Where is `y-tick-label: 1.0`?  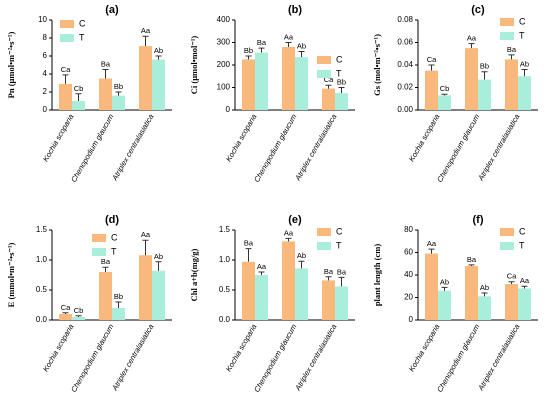
y-tick-label: 1.0 is located at coordinates (42, 259).